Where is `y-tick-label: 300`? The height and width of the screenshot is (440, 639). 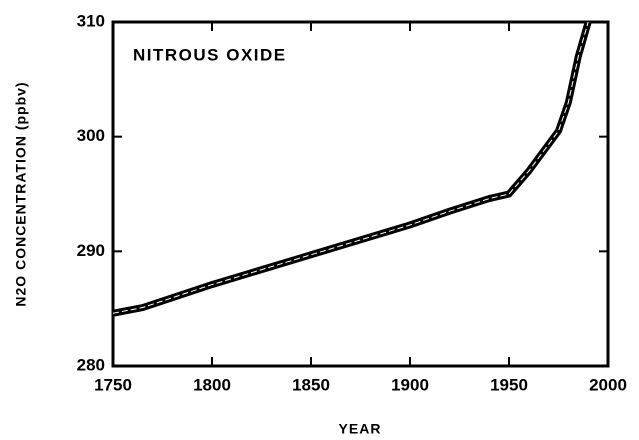 y-tick-label: 300 is located at coordinates (91, 135).